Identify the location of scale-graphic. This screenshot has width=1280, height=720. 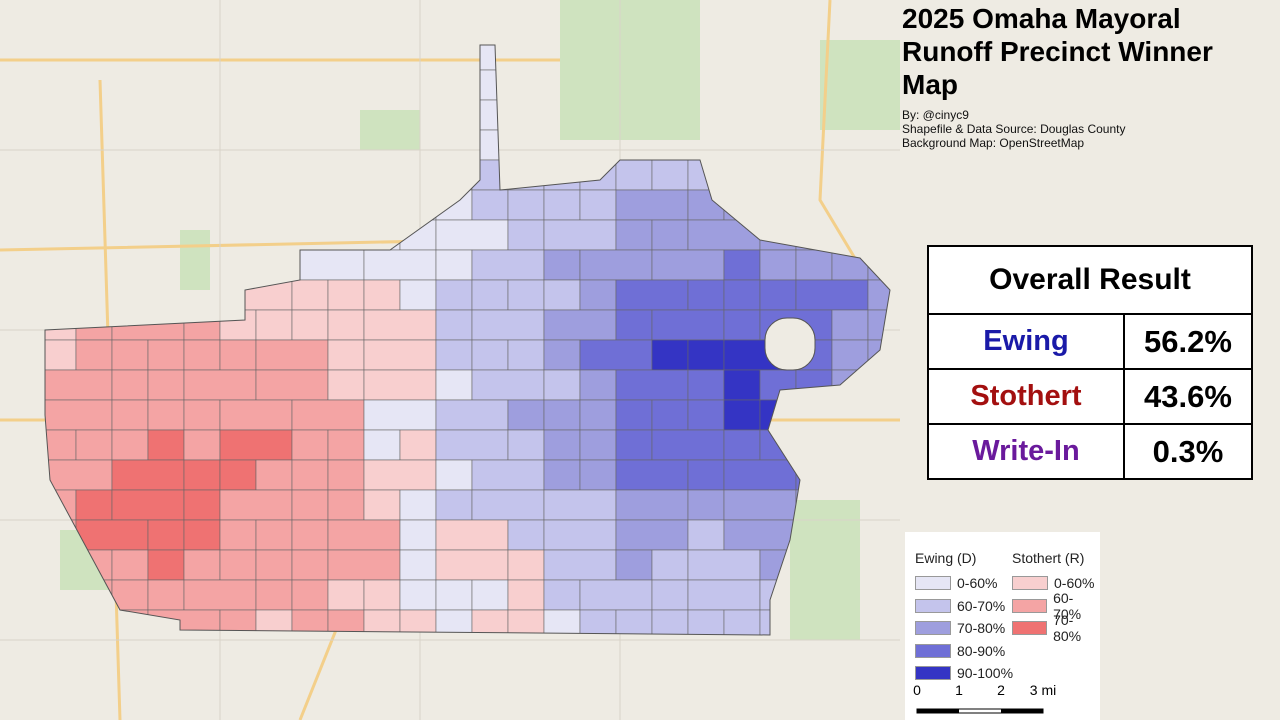
(980, 711).